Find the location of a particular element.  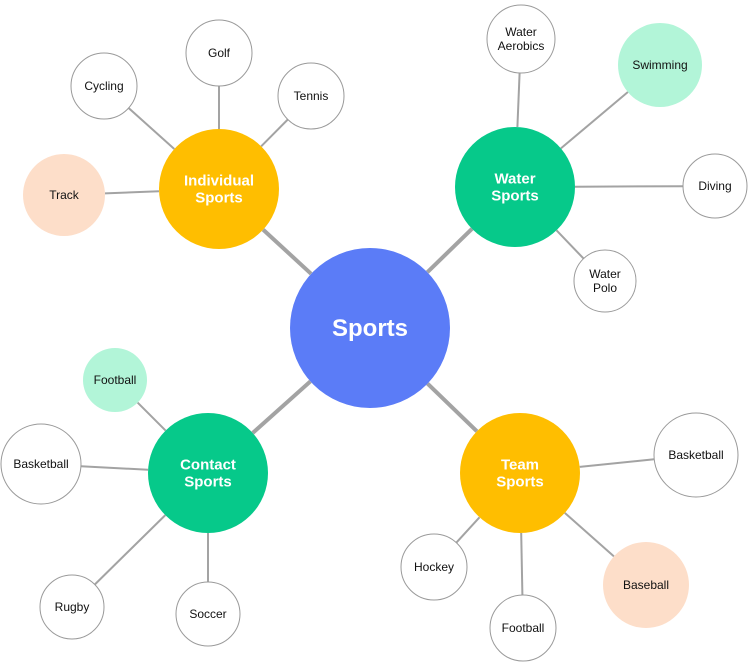

leaf-baseball: Baseball is located at coordinates (646, 585).